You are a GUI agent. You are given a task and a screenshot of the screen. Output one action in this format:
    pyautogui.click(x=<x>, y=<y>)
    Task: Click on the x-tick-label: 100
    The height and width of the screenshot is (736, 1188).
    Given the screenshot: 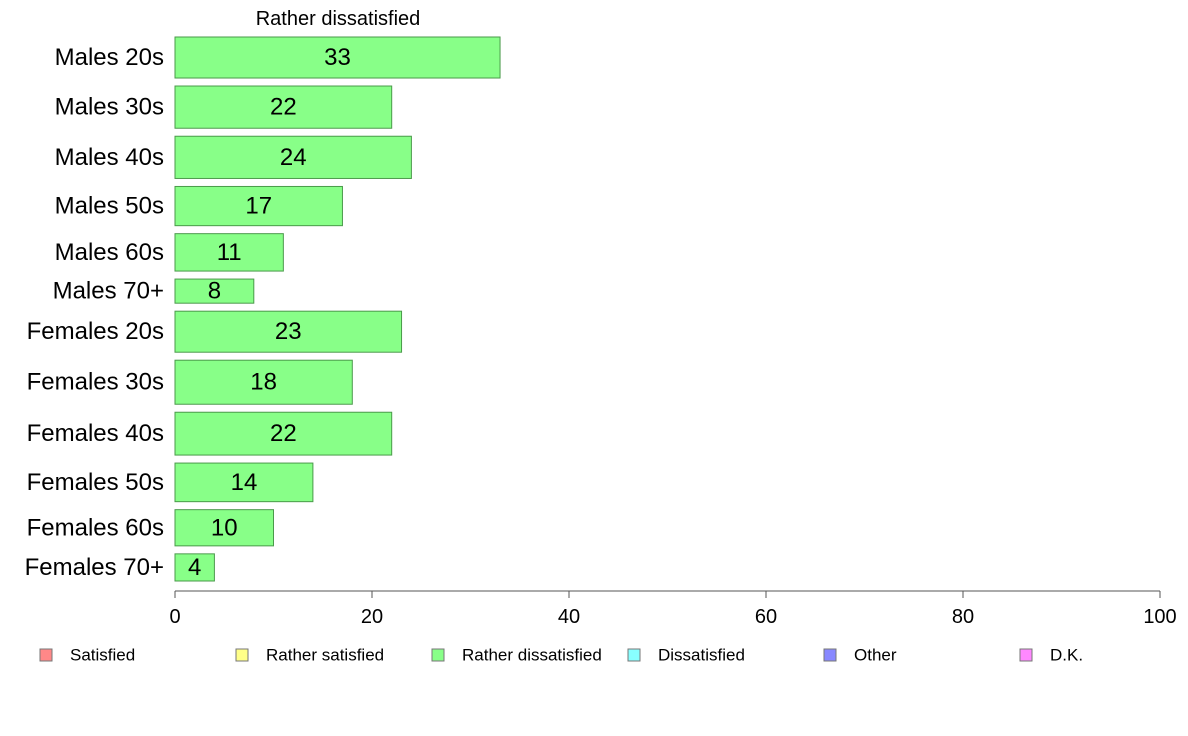 What is the action you would take?
    pyautogui.click(x=1159, y=617)
    